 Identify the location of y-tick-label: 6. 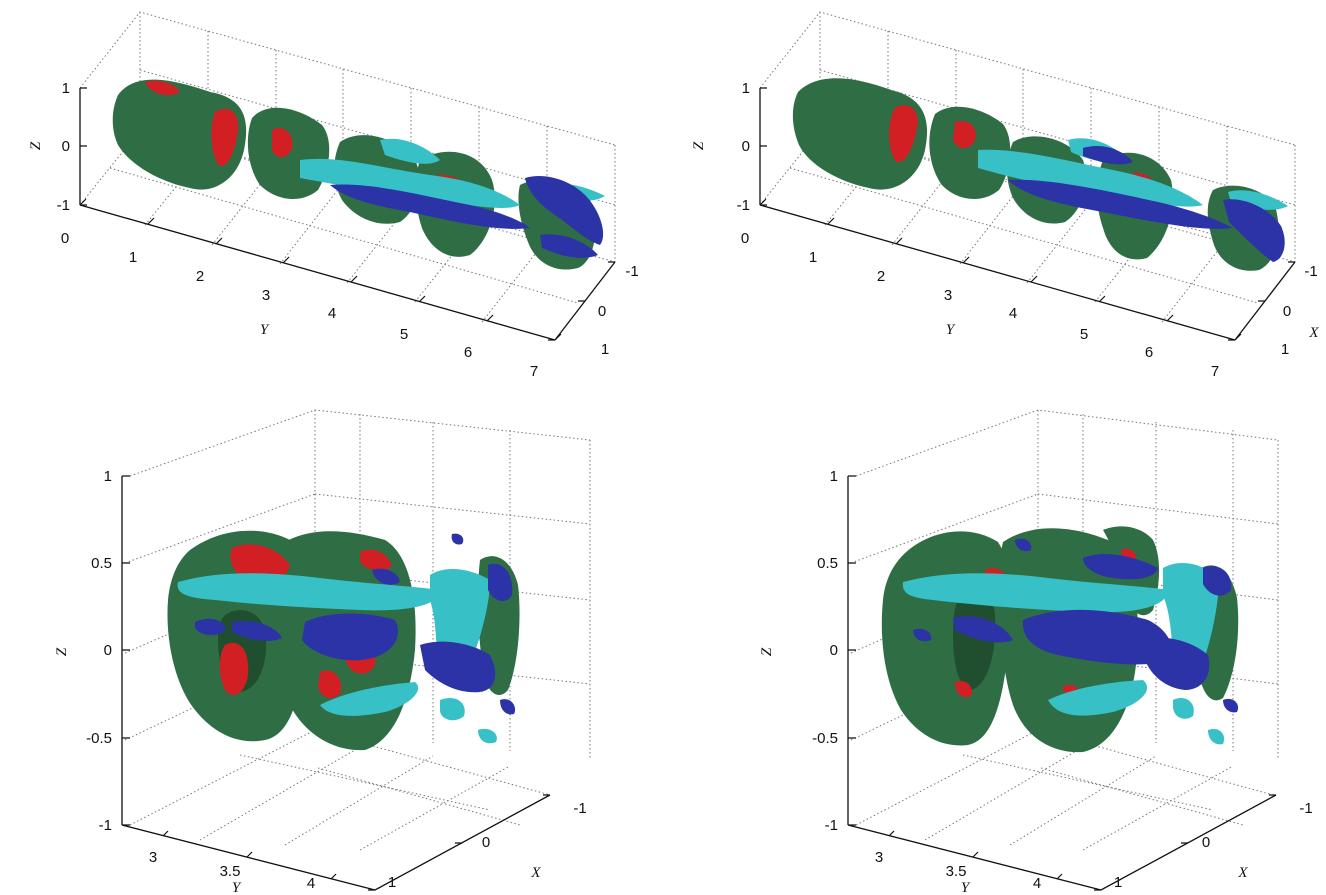
(468, 352).